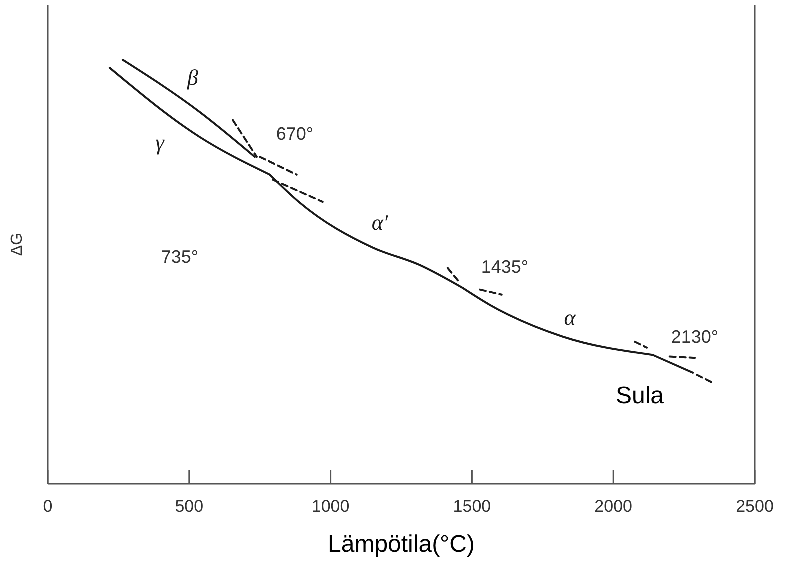  I want to click on series-label: Sula, so click(640, 396).